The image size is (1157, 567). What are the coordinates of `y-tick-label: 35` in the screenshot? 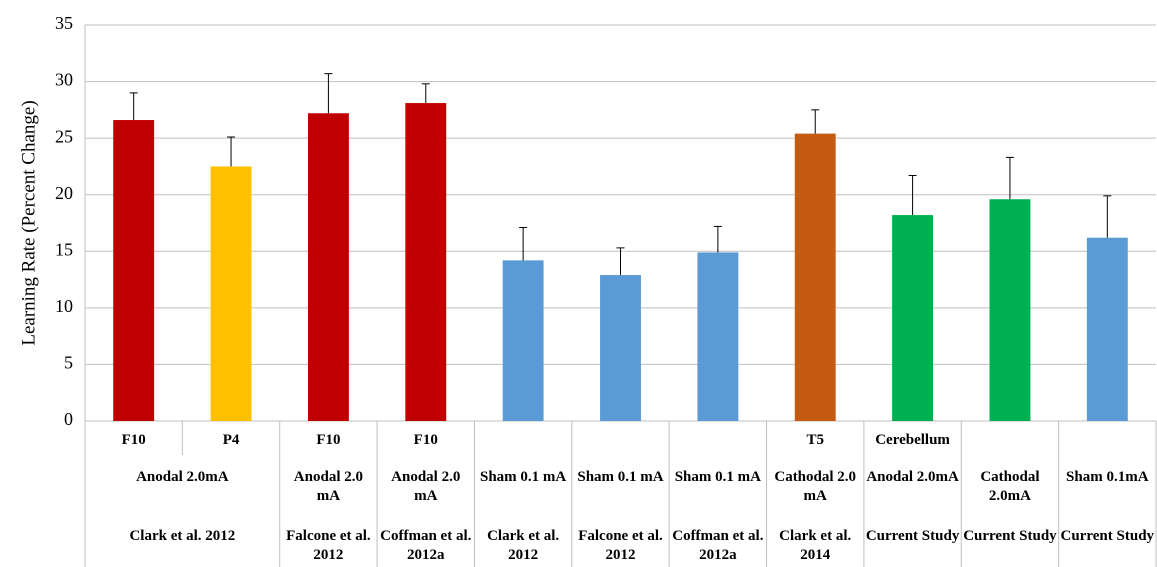 It's located at (64, 23).